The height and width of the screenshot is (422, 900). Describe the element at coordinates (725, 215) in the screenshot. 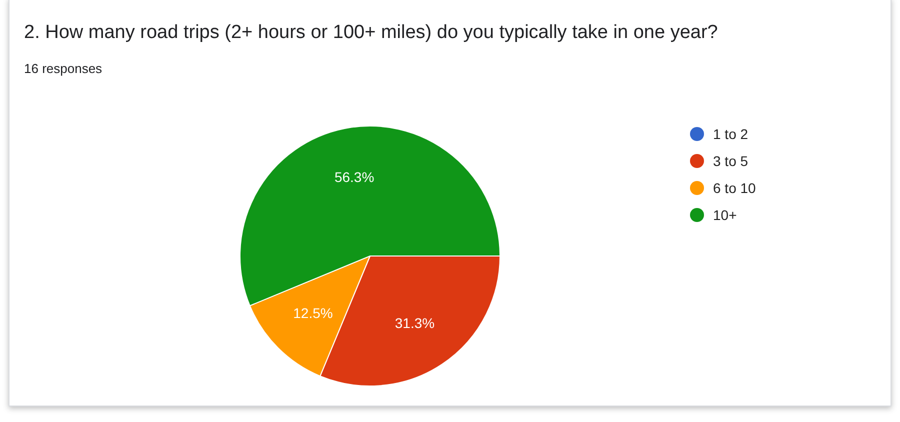

I see `legend-label: 10+` at that location.